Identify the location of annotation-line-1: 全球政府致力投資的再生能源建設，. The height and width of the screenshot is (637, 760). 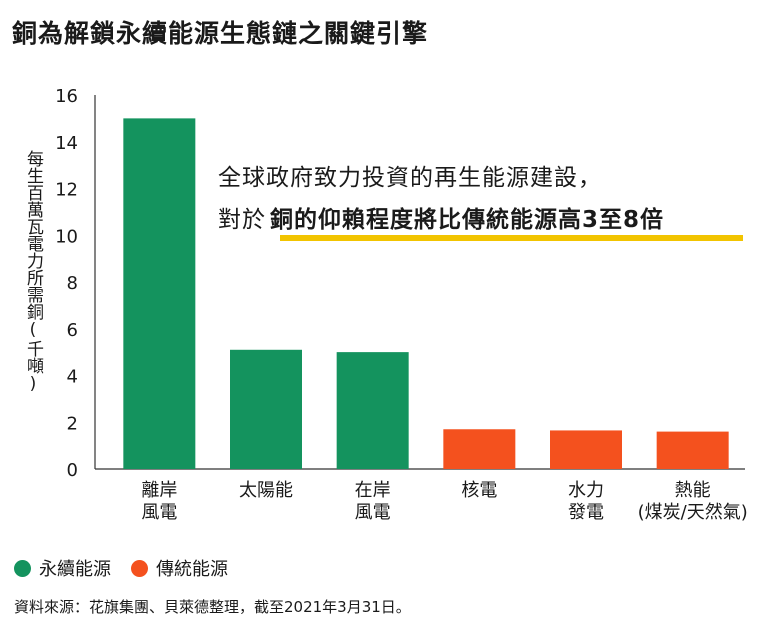
(410, 178).